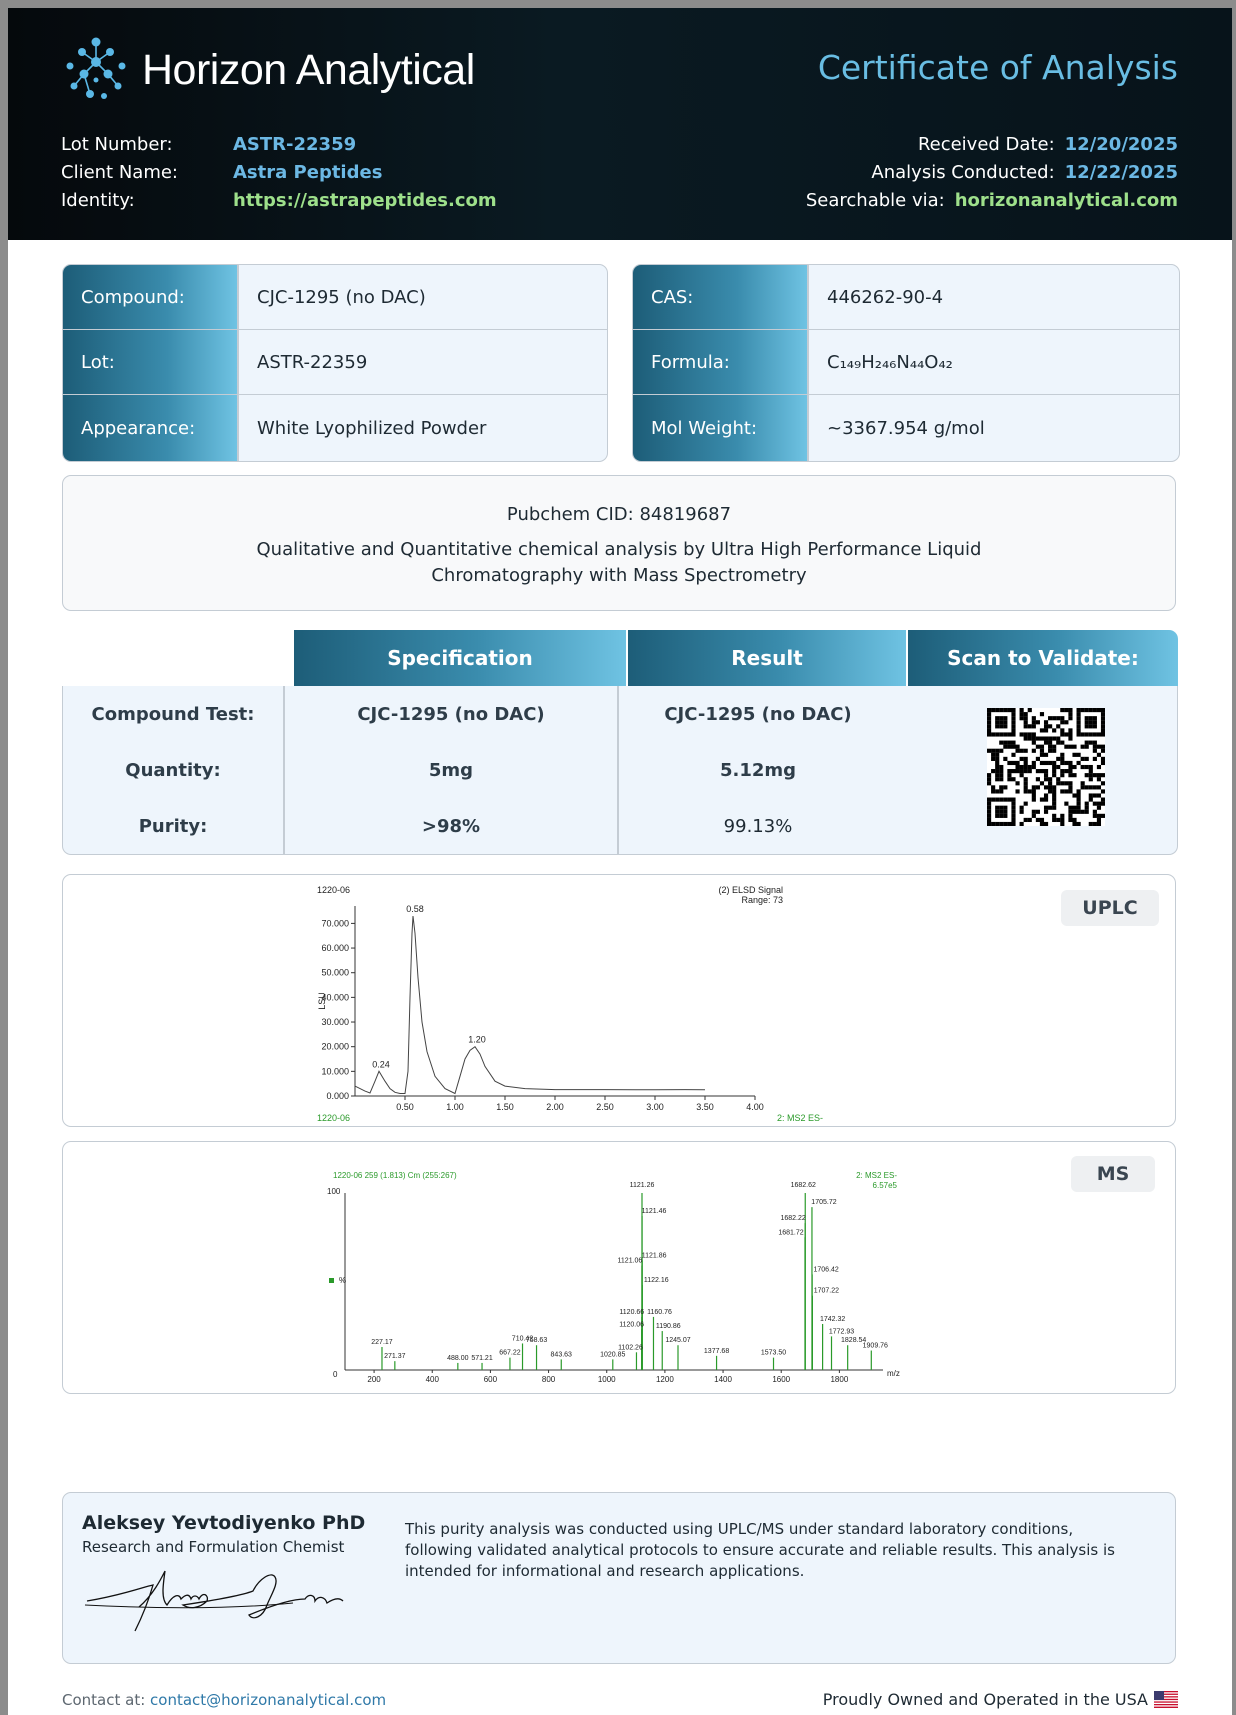 This screenshot has width=1236, height=1715. Describe the element at coordinates (331, 1280) in the screenshot. I see `ms-marker-icon` at that location.